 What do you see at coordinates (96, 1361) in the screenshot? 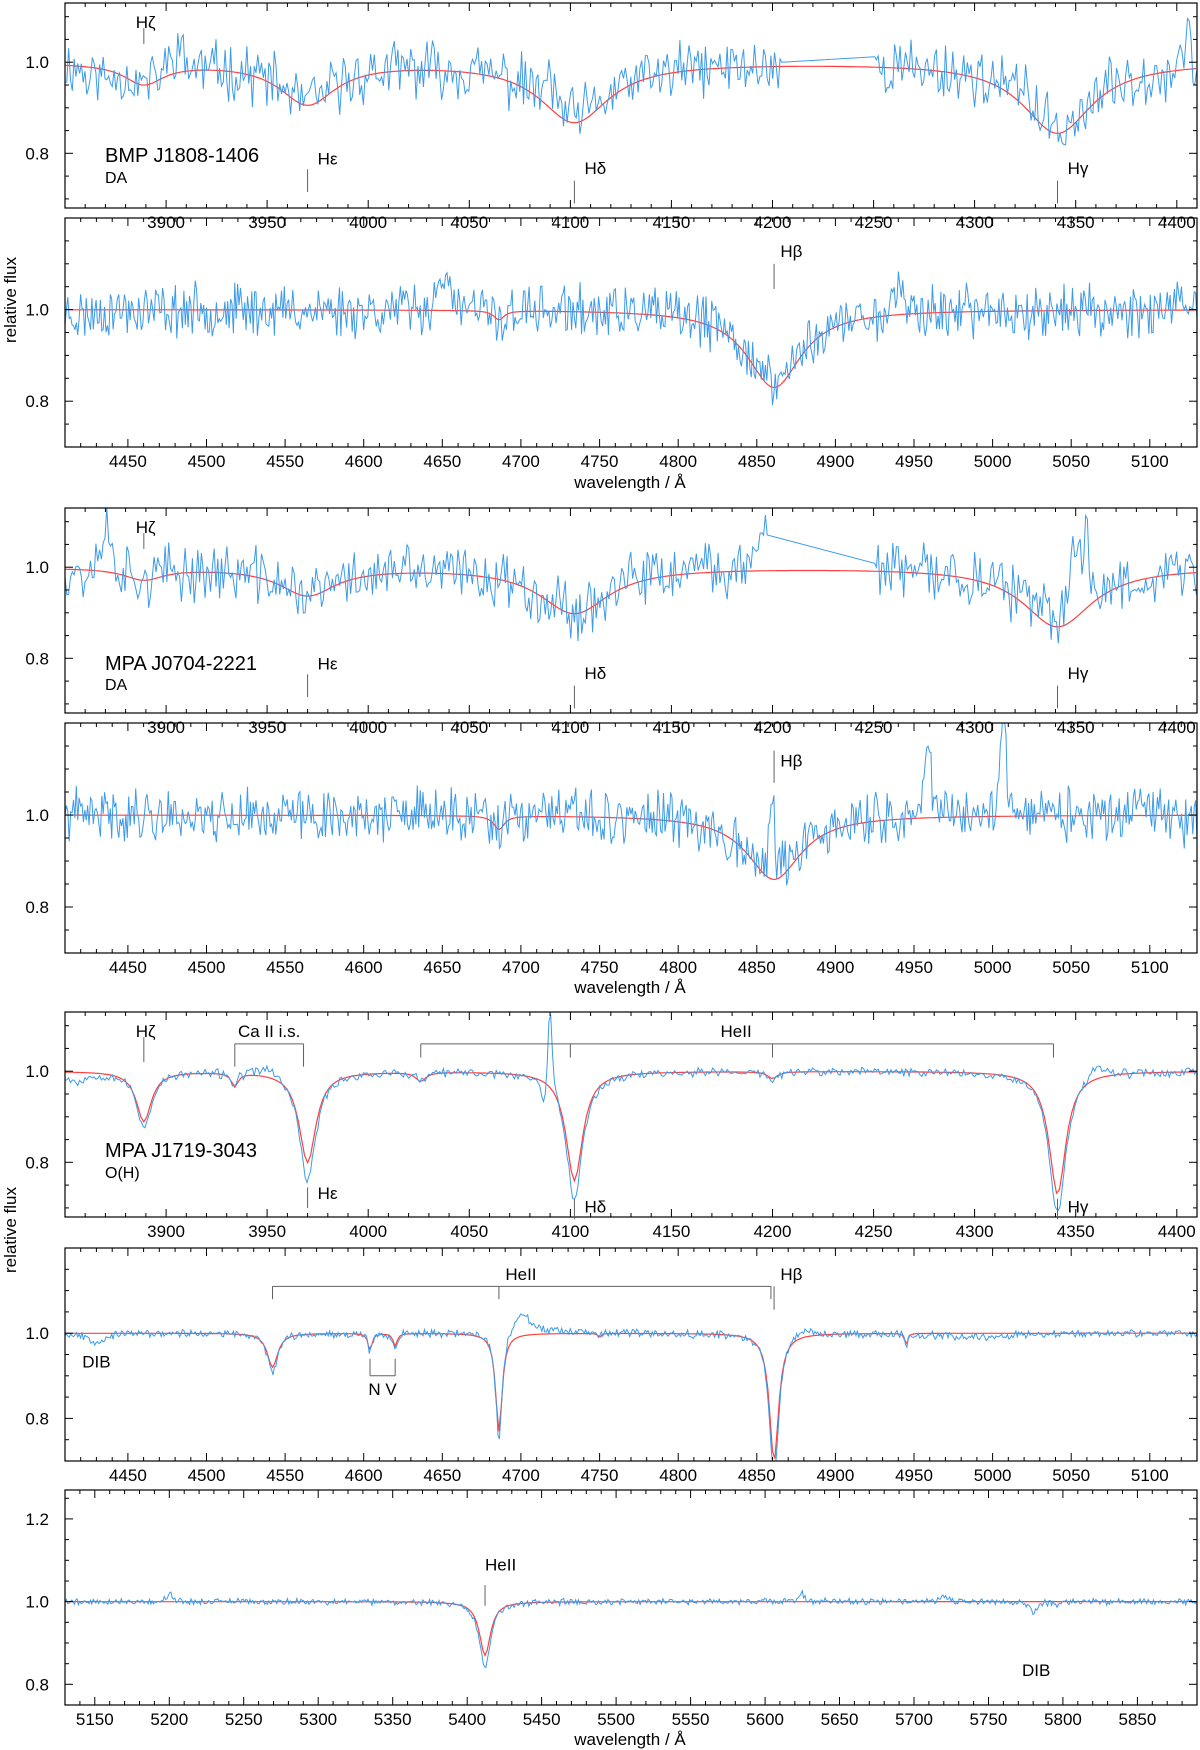
I see `dib-label: DIB` at bounding box center [96, 1361].